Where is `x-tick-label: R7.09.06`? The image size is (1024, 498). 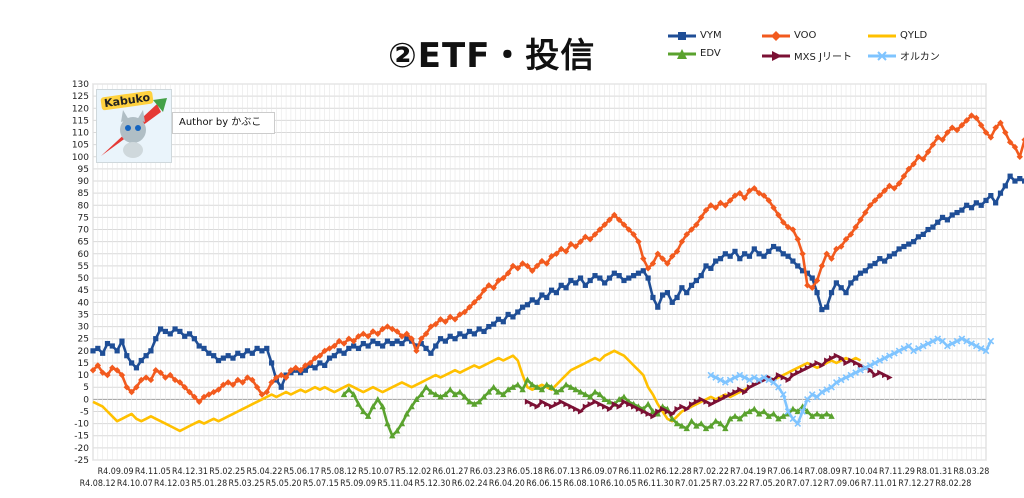 x-tick-label: R7.09.06 is located at coordinates (842, 484).